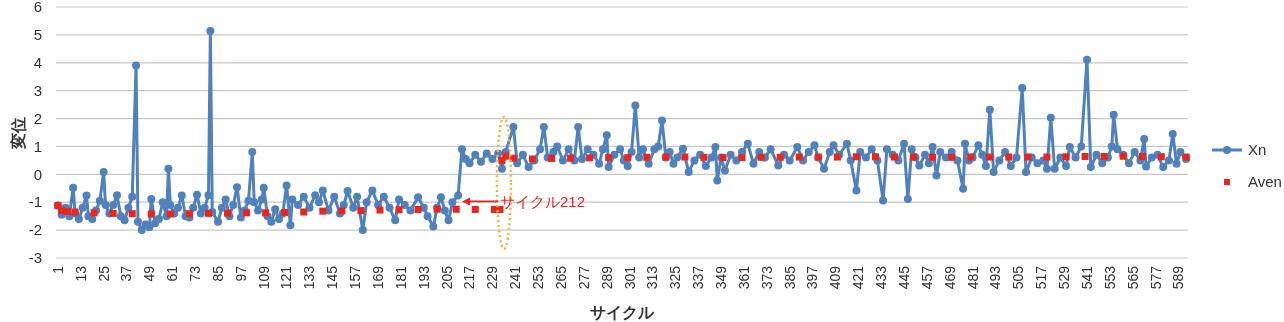 The width and height of the screenshot is (1284, 322). I want to click on x-tick-label: 421, so click(858, 277).